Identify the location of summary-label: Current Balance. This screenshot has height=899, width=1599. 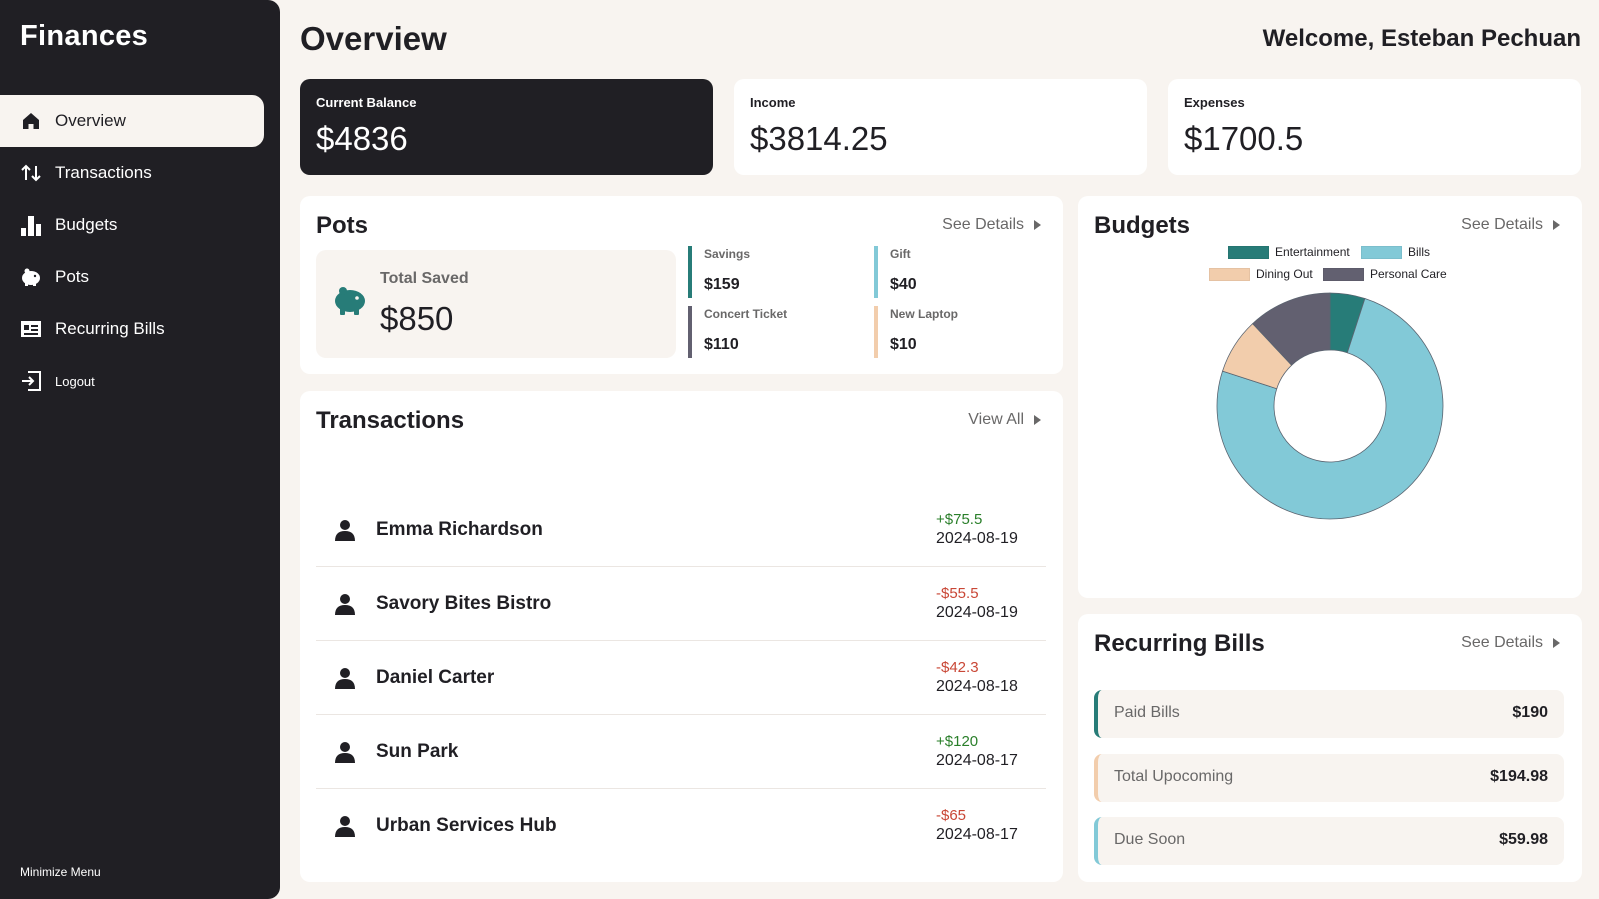
(366, 102).